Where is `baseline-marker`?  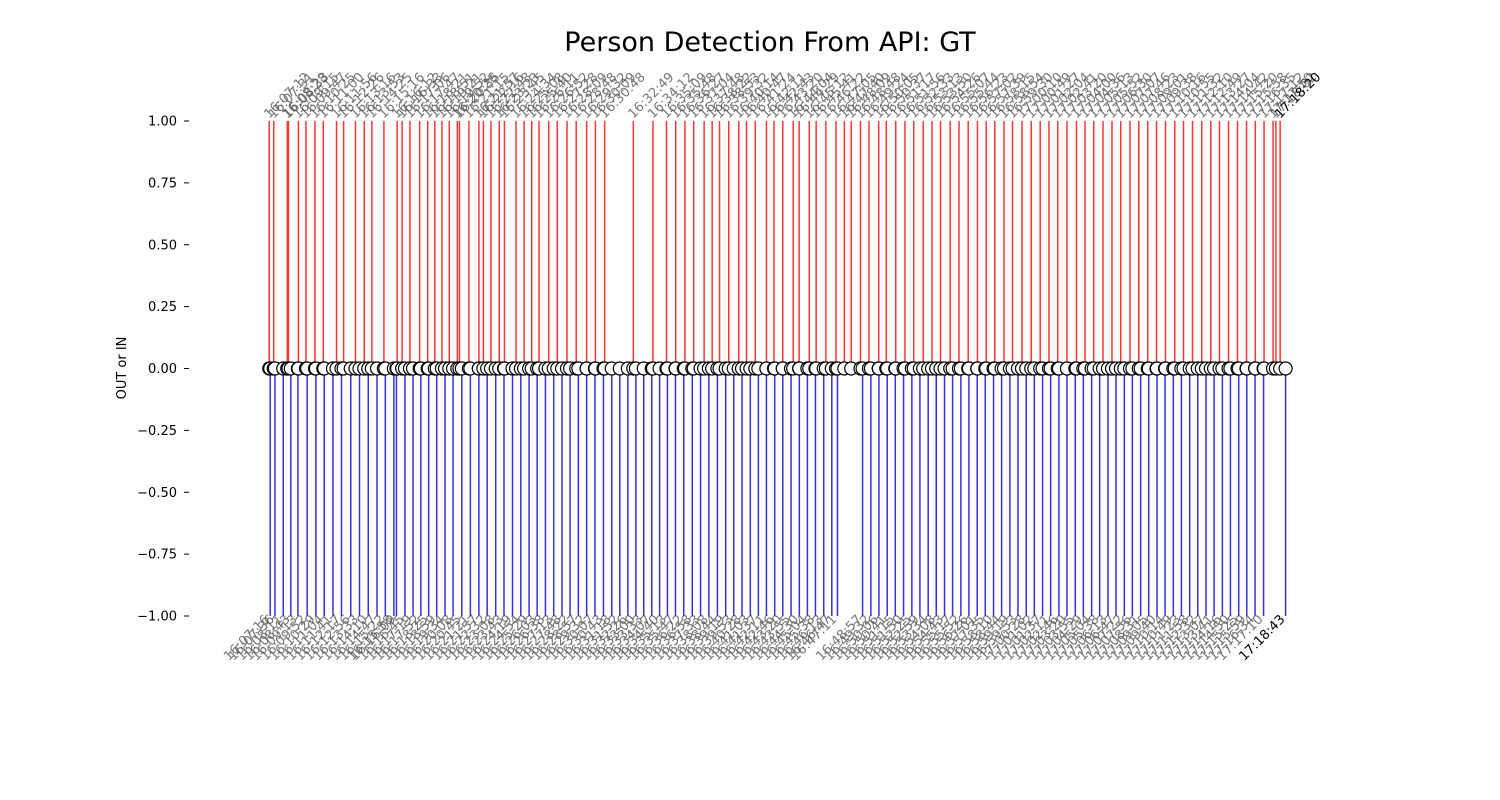 baseline-marker is located at coordinates (1285, 368).